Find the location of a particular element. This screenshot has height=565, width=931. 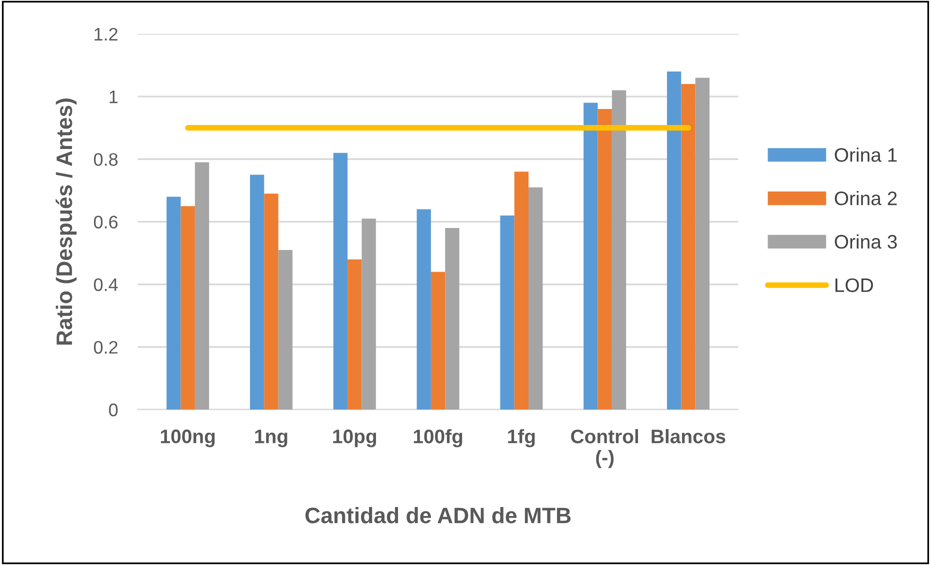

y-tick-label: 0.8 is located at coordinates (106, 159).